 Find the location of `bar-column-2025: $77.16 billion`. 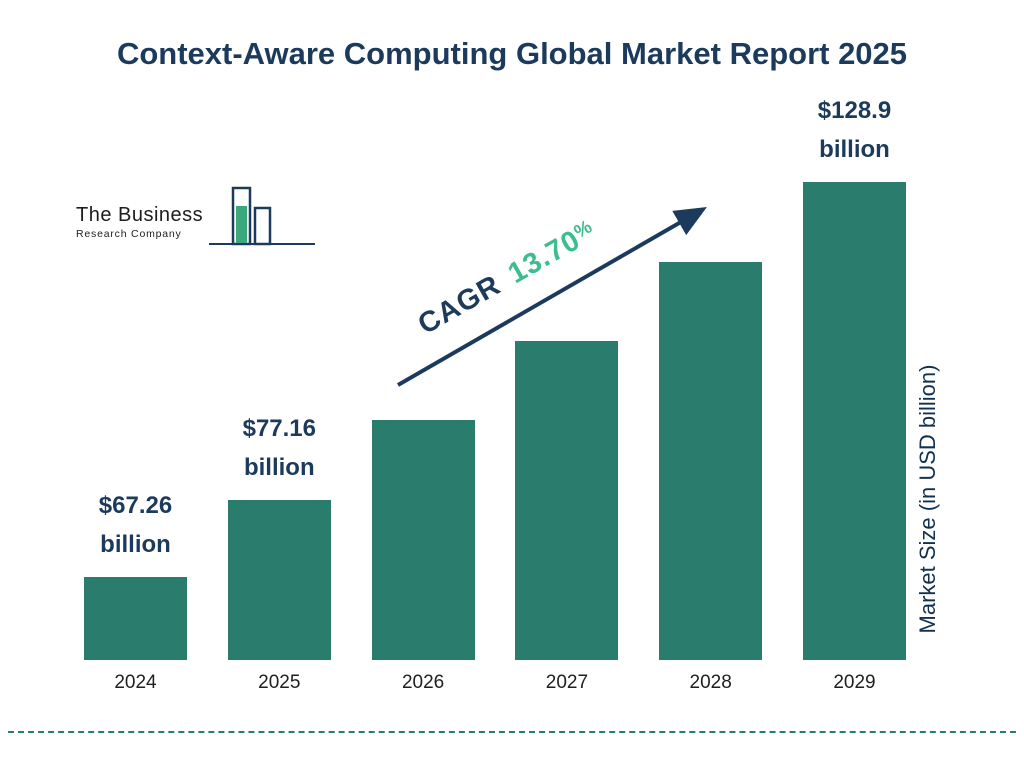

bar-column-2025: $77.16 billion is located at coordinates (279, 534).